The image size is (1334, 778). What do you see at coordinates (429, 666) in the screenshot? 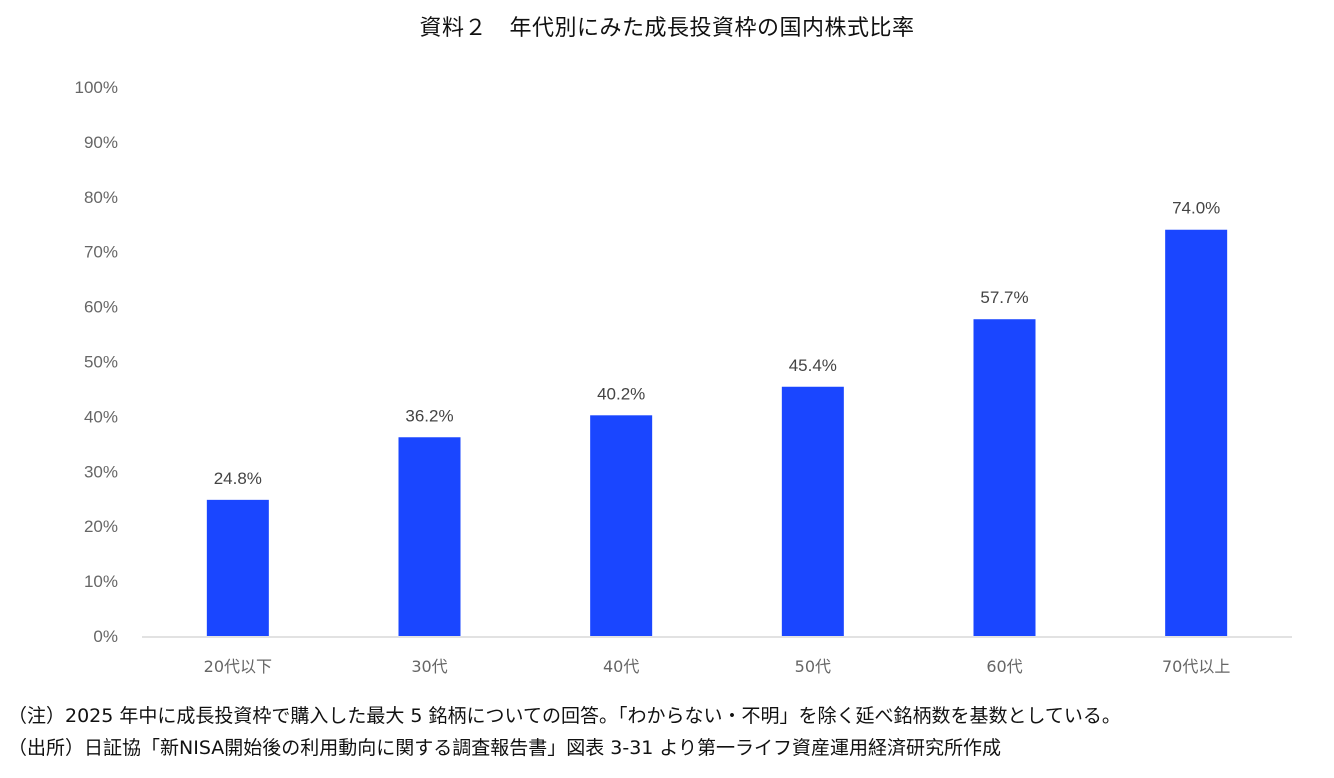
I see `category-label: 30代` at bounding box center [429, 666].